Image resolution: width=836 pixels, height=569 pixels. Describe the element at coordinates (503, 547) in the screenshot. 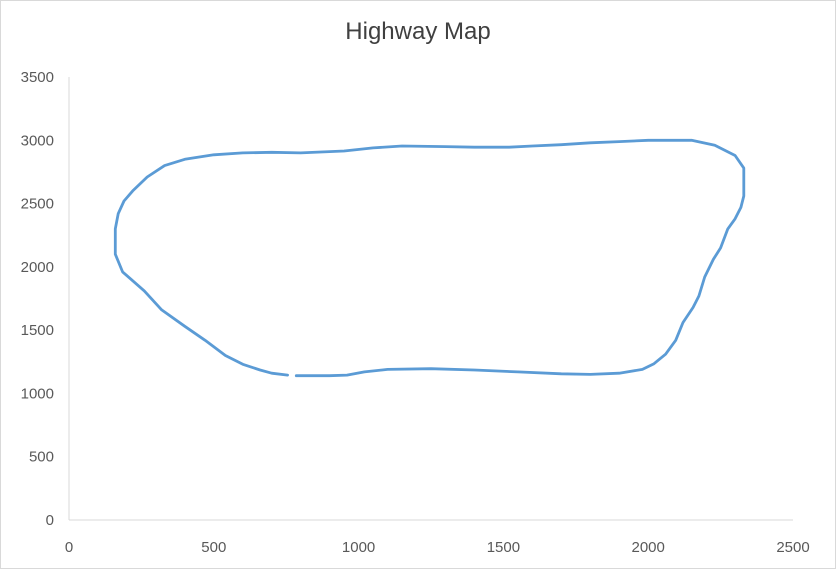

I see `x-tick-label: 1500` at that location.